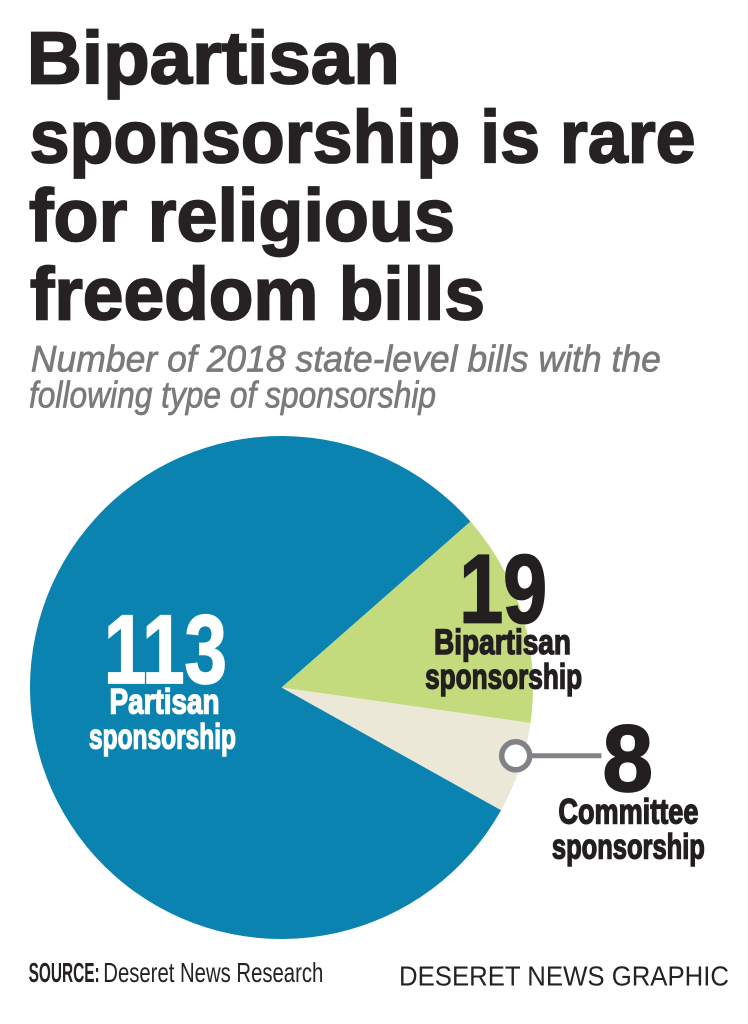  What do you see at coordinates (628, 759) in the screenshot?
I see `svg-text: 8` at bounding box center [628, 759].